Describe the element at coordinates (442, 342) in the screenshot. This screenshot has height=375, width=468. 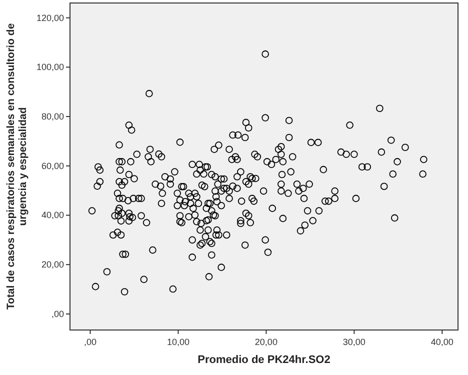
I see `x-tick-label: 40,00` at that location.